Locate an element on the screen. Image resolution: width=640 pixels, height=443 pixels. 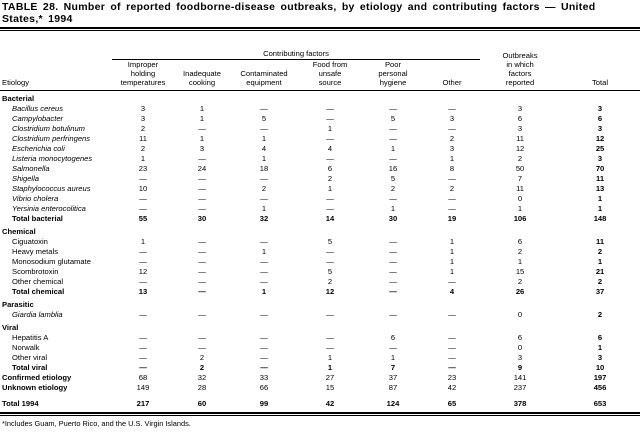
cell-value: 10 is located at coordinates (143, 188).